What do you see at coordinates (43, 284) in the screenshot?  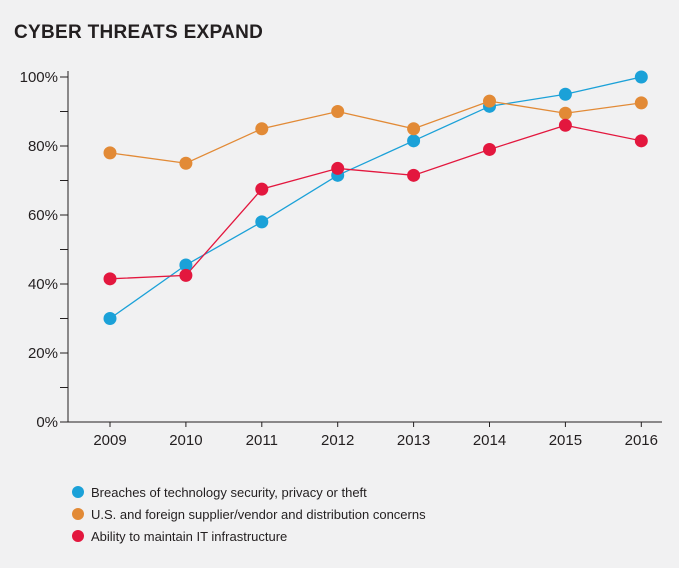 I see `y-tick-label: 40%` at bounding box center [43, 284].